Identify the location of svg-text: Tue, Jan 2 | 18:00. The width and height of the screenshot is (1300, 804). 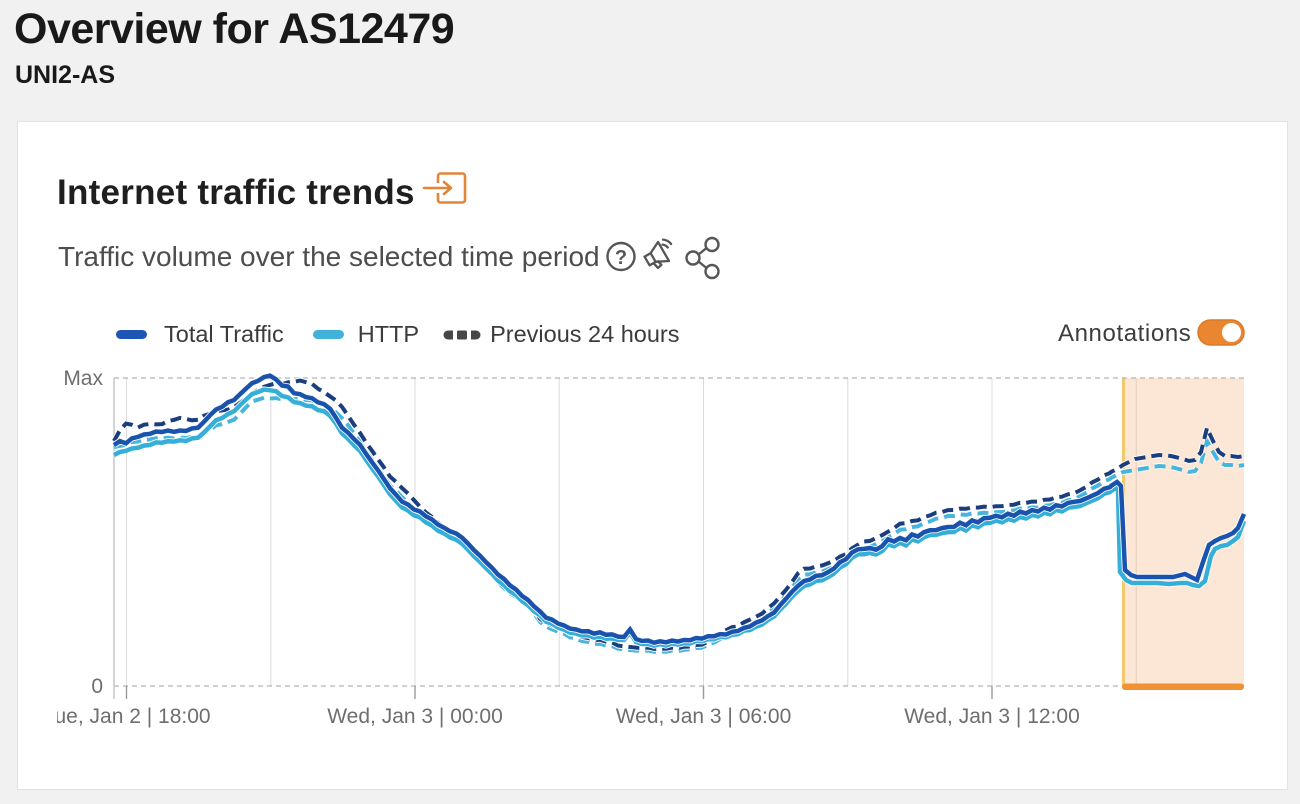
(126, 716).